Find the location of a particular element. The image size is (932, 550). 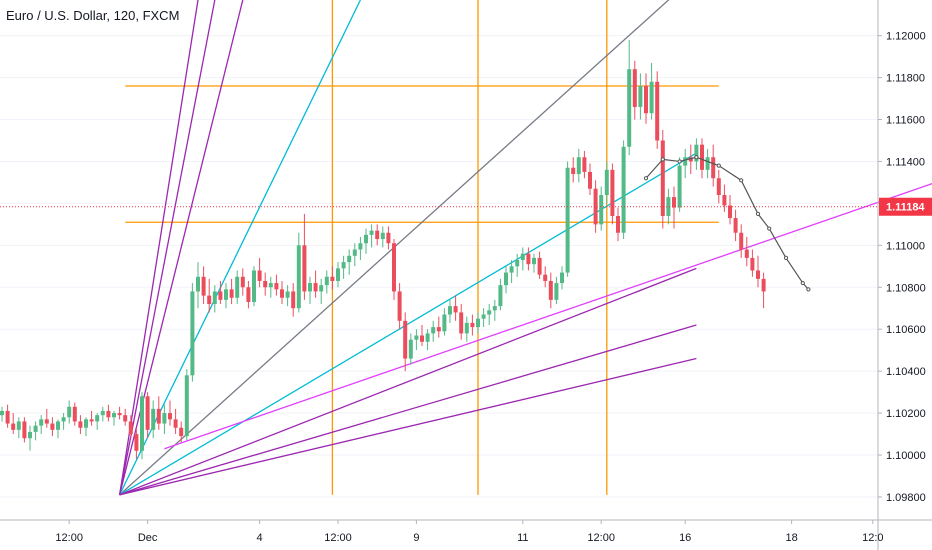

chart-title: Euro / U.S. Dollar, 120, FXCM is located at coordinates (93, 15).